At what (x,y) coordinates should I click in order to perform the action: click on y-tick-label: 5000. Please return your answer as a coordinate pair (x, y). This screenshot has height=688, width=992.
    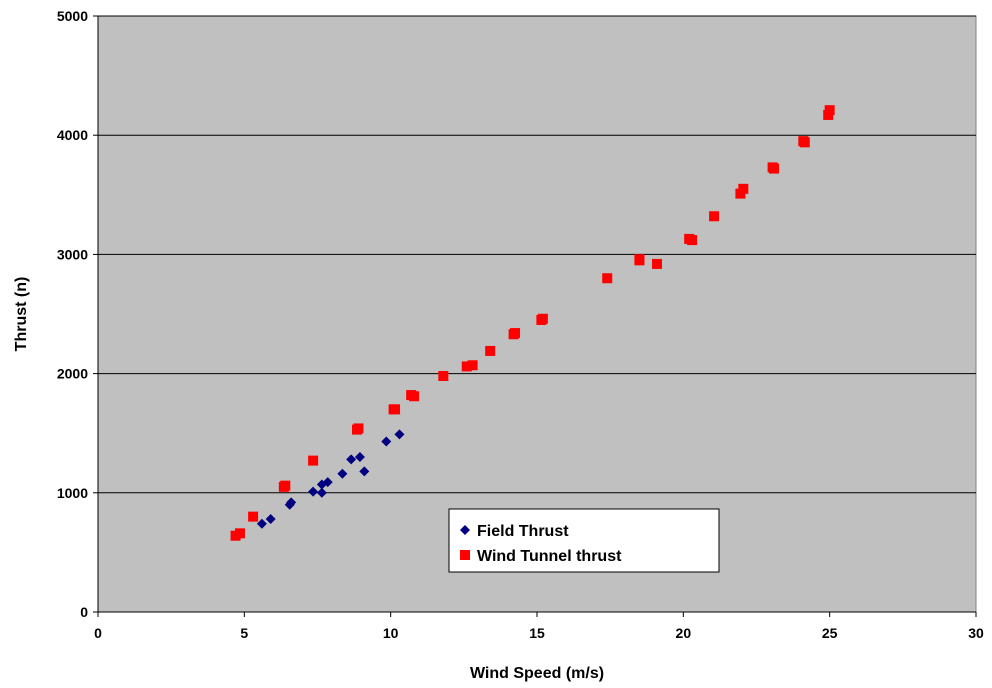
    Looking at the image, I should click on (72, 16).